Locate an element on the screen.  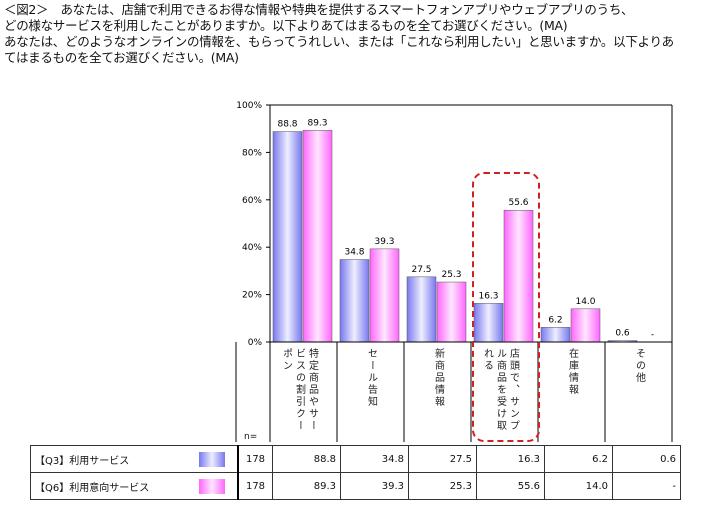
category-label: 特定商品やサービスの割引クーポン is located at coordinates (299, 390).